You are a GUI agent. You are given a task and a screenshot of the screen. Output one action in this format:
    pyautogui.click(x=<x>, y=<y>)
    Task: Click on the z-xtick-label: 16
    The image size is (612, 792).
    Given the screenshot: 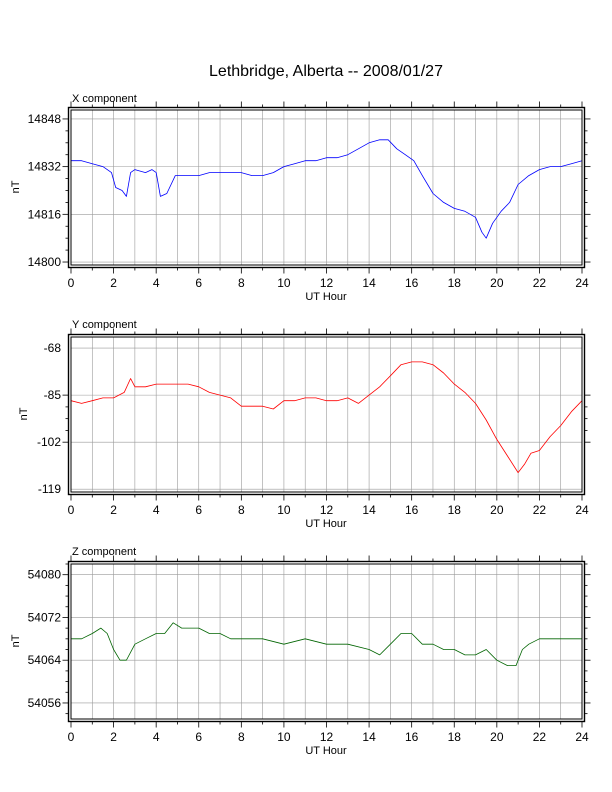 What is the action you would take?
    pyautogui.click(x=412, y=737)
    